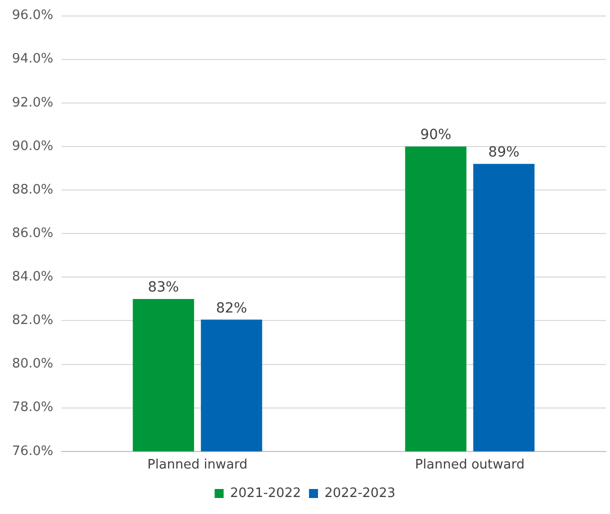 Image resolution: width=610 pixels, height=514 pixels. What do you see at coordinates (33, 451) in the screenshot?
I see `y-tick-label: 76.0%` at bounding box center [33, 451].